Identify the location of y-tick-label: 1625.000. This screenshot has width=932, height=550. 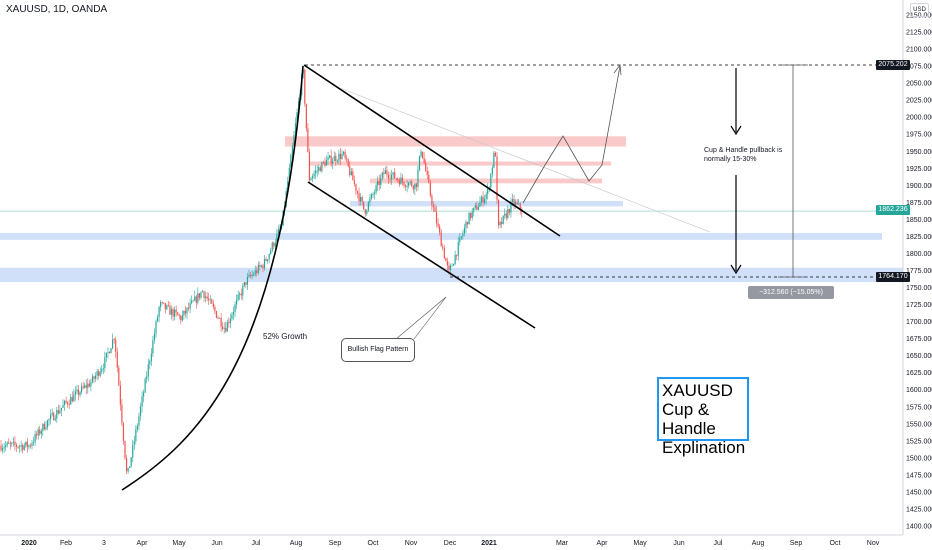
(919, 373).